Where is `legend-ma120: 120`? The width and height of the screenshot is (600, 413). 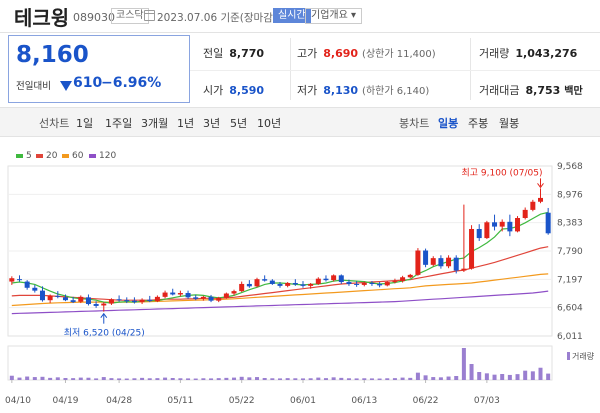
legend-ma120: 120 is located at coordinates (102, 156).